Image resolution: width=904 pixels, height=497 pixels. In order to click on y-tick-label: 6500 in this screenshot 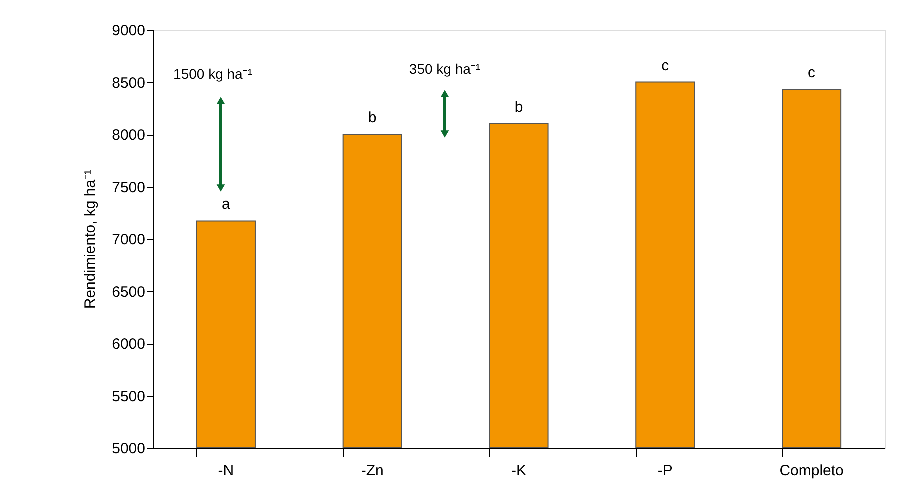, I will do `click(129, 292)`.